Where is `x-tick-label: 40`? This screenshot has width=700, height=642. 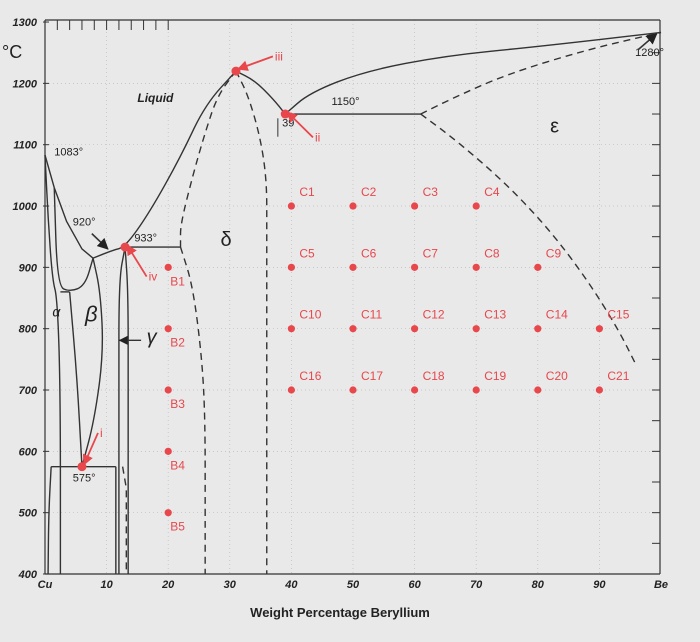
x-tick-label: 40 is located at coordinates (291, 585).